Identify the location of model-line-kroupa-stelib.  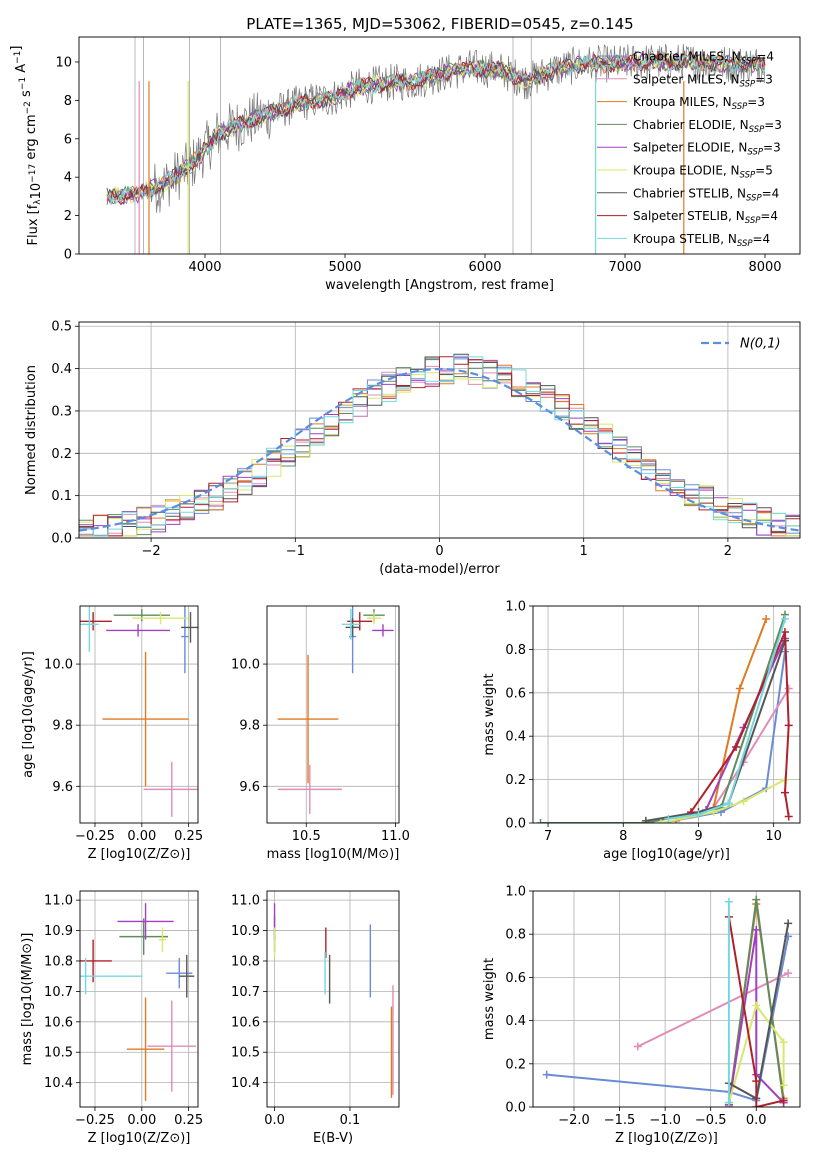
(436, 128).